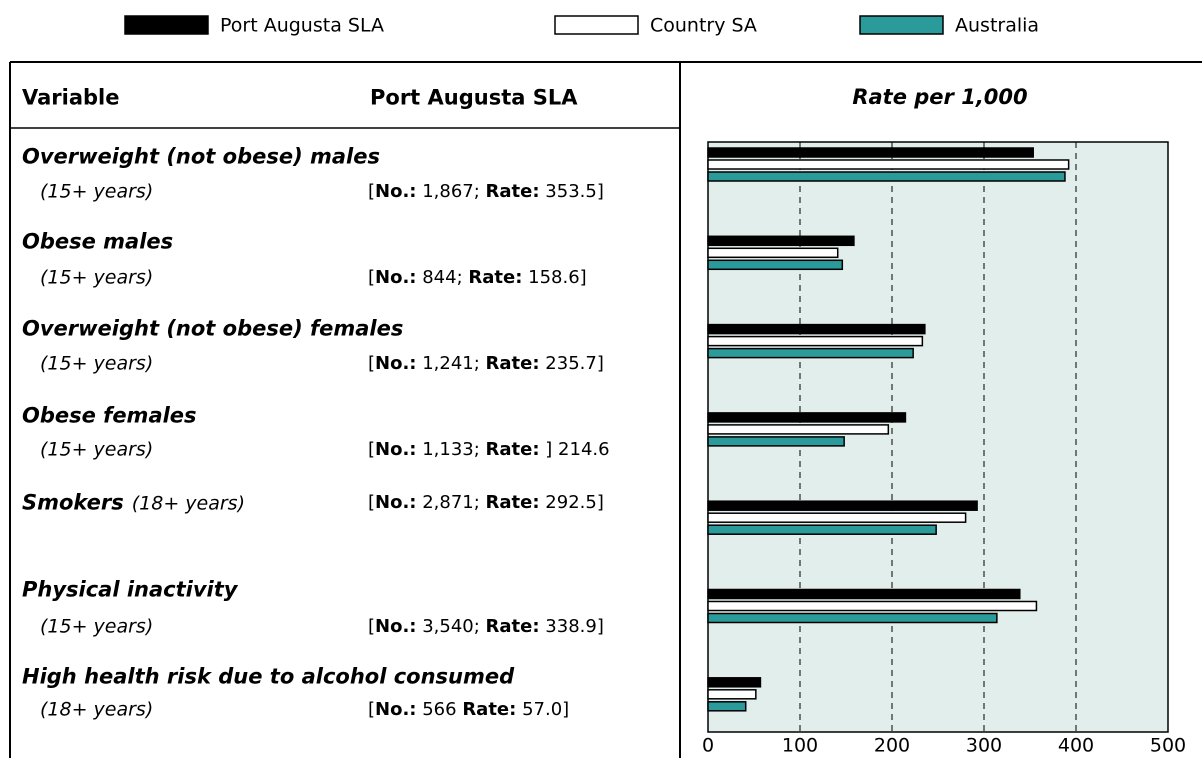  Describe the element at coordinates (73, 502) in the screenshot. I see `variable-name: Smokers` at that location.